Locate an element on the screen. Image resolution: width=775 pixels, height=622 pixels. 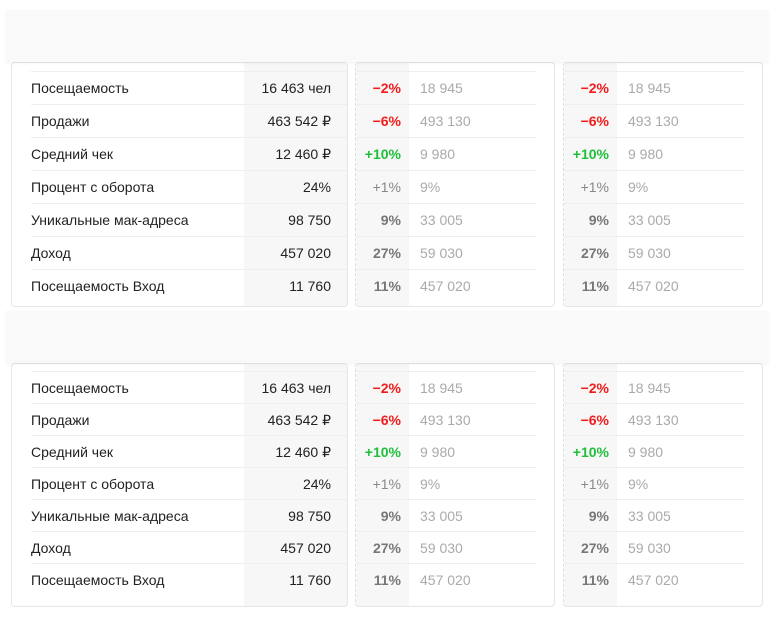
metric-value: 24% is located at coordinates (316, 187).